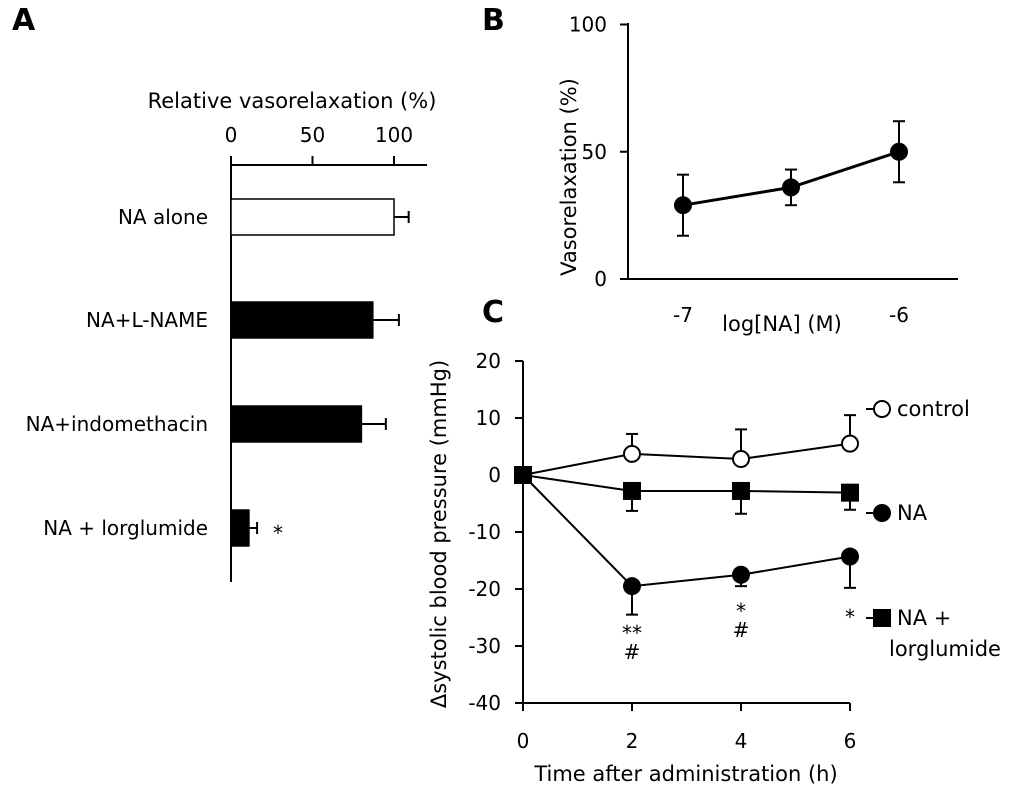 Image resolution: width=1020 pixels, height=792 pixels. I want to click on panel-c-y-tick-label: -30, so click(484, 646).